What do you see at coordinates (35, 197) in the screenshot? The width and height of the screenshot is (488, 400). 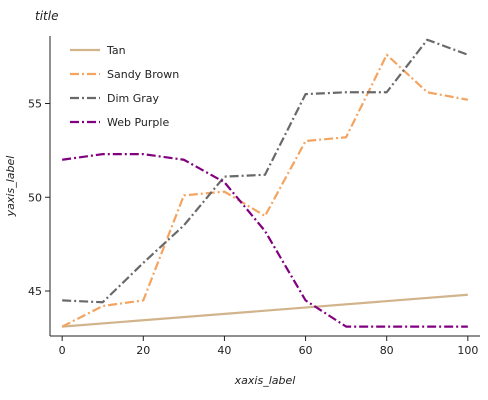 I see `y-tick-label: 50` at bounding box center [35, 197].